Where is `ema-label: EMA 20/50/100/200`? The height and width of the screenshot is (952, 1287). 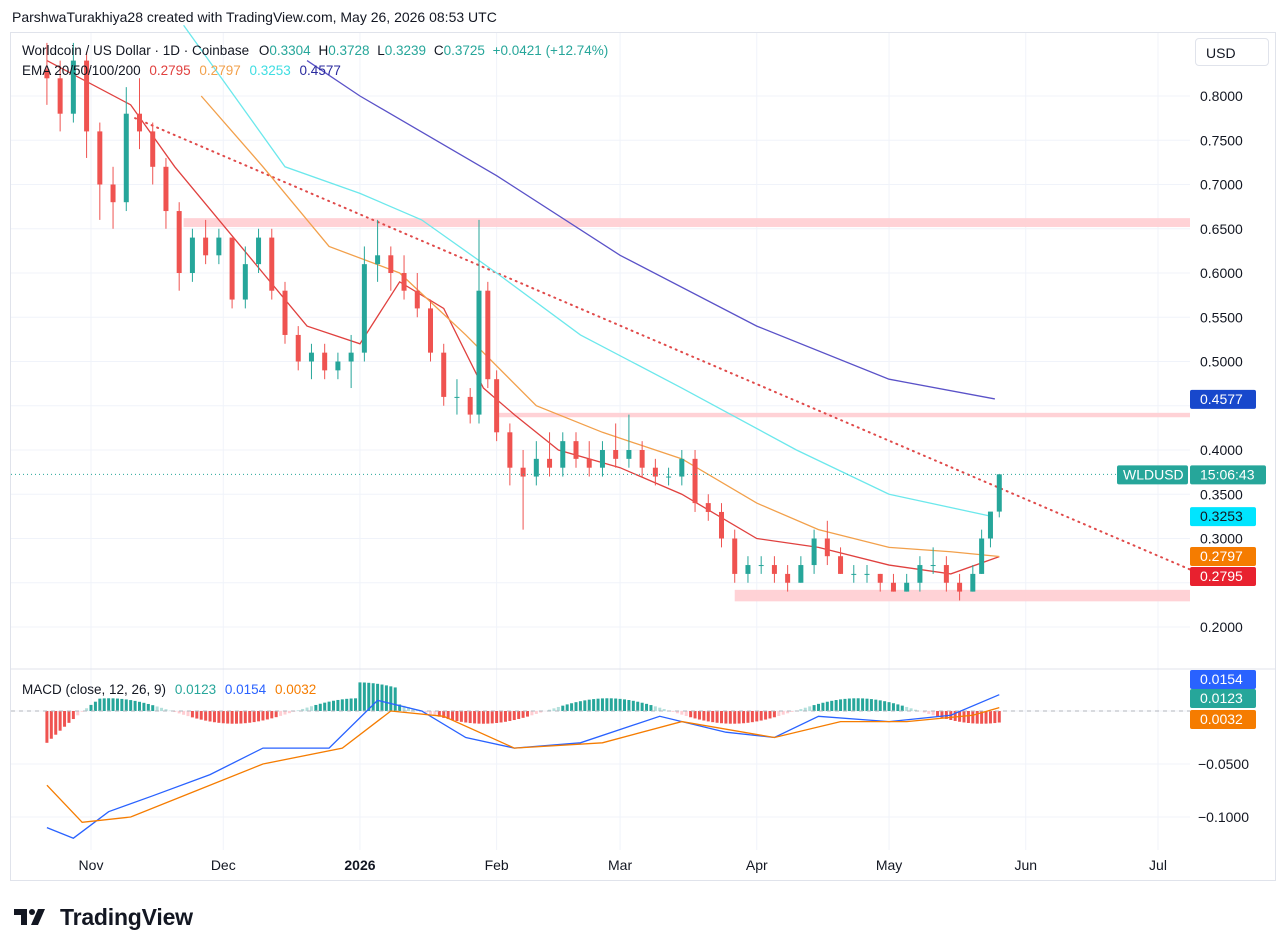 ema-label: EMA 20/50/100/200 is located at coordinates (81, 70).